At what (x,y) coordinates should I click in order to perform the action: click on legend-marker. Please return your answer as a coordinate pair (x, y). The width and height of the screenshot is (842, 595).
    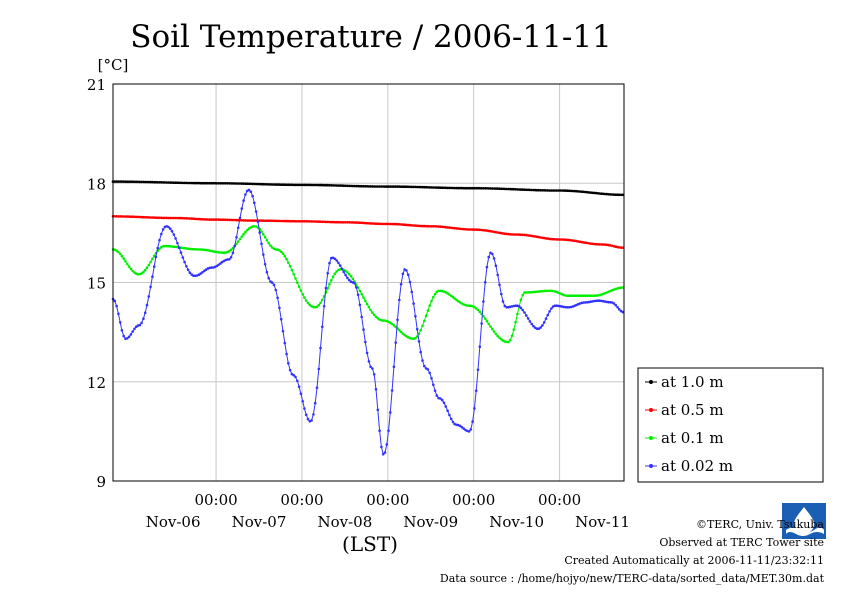
    Looking at the image, I should click on (651, 438).